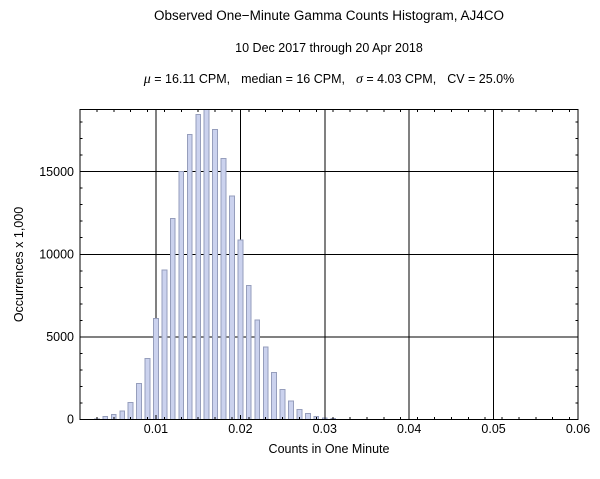 The height and width of the screenshot is (479, 600). I want to click on x-tick-label: 0.03, so click(325, 429).